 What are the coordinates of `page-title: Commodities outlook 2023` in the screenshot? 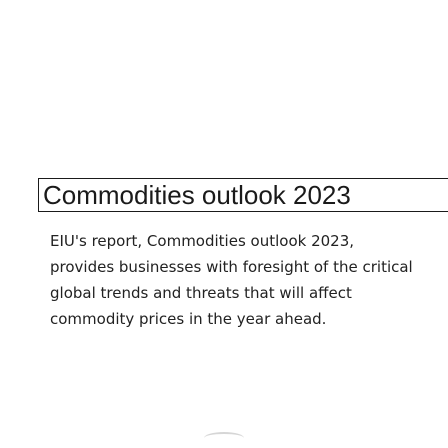 It's located at (197, 195).